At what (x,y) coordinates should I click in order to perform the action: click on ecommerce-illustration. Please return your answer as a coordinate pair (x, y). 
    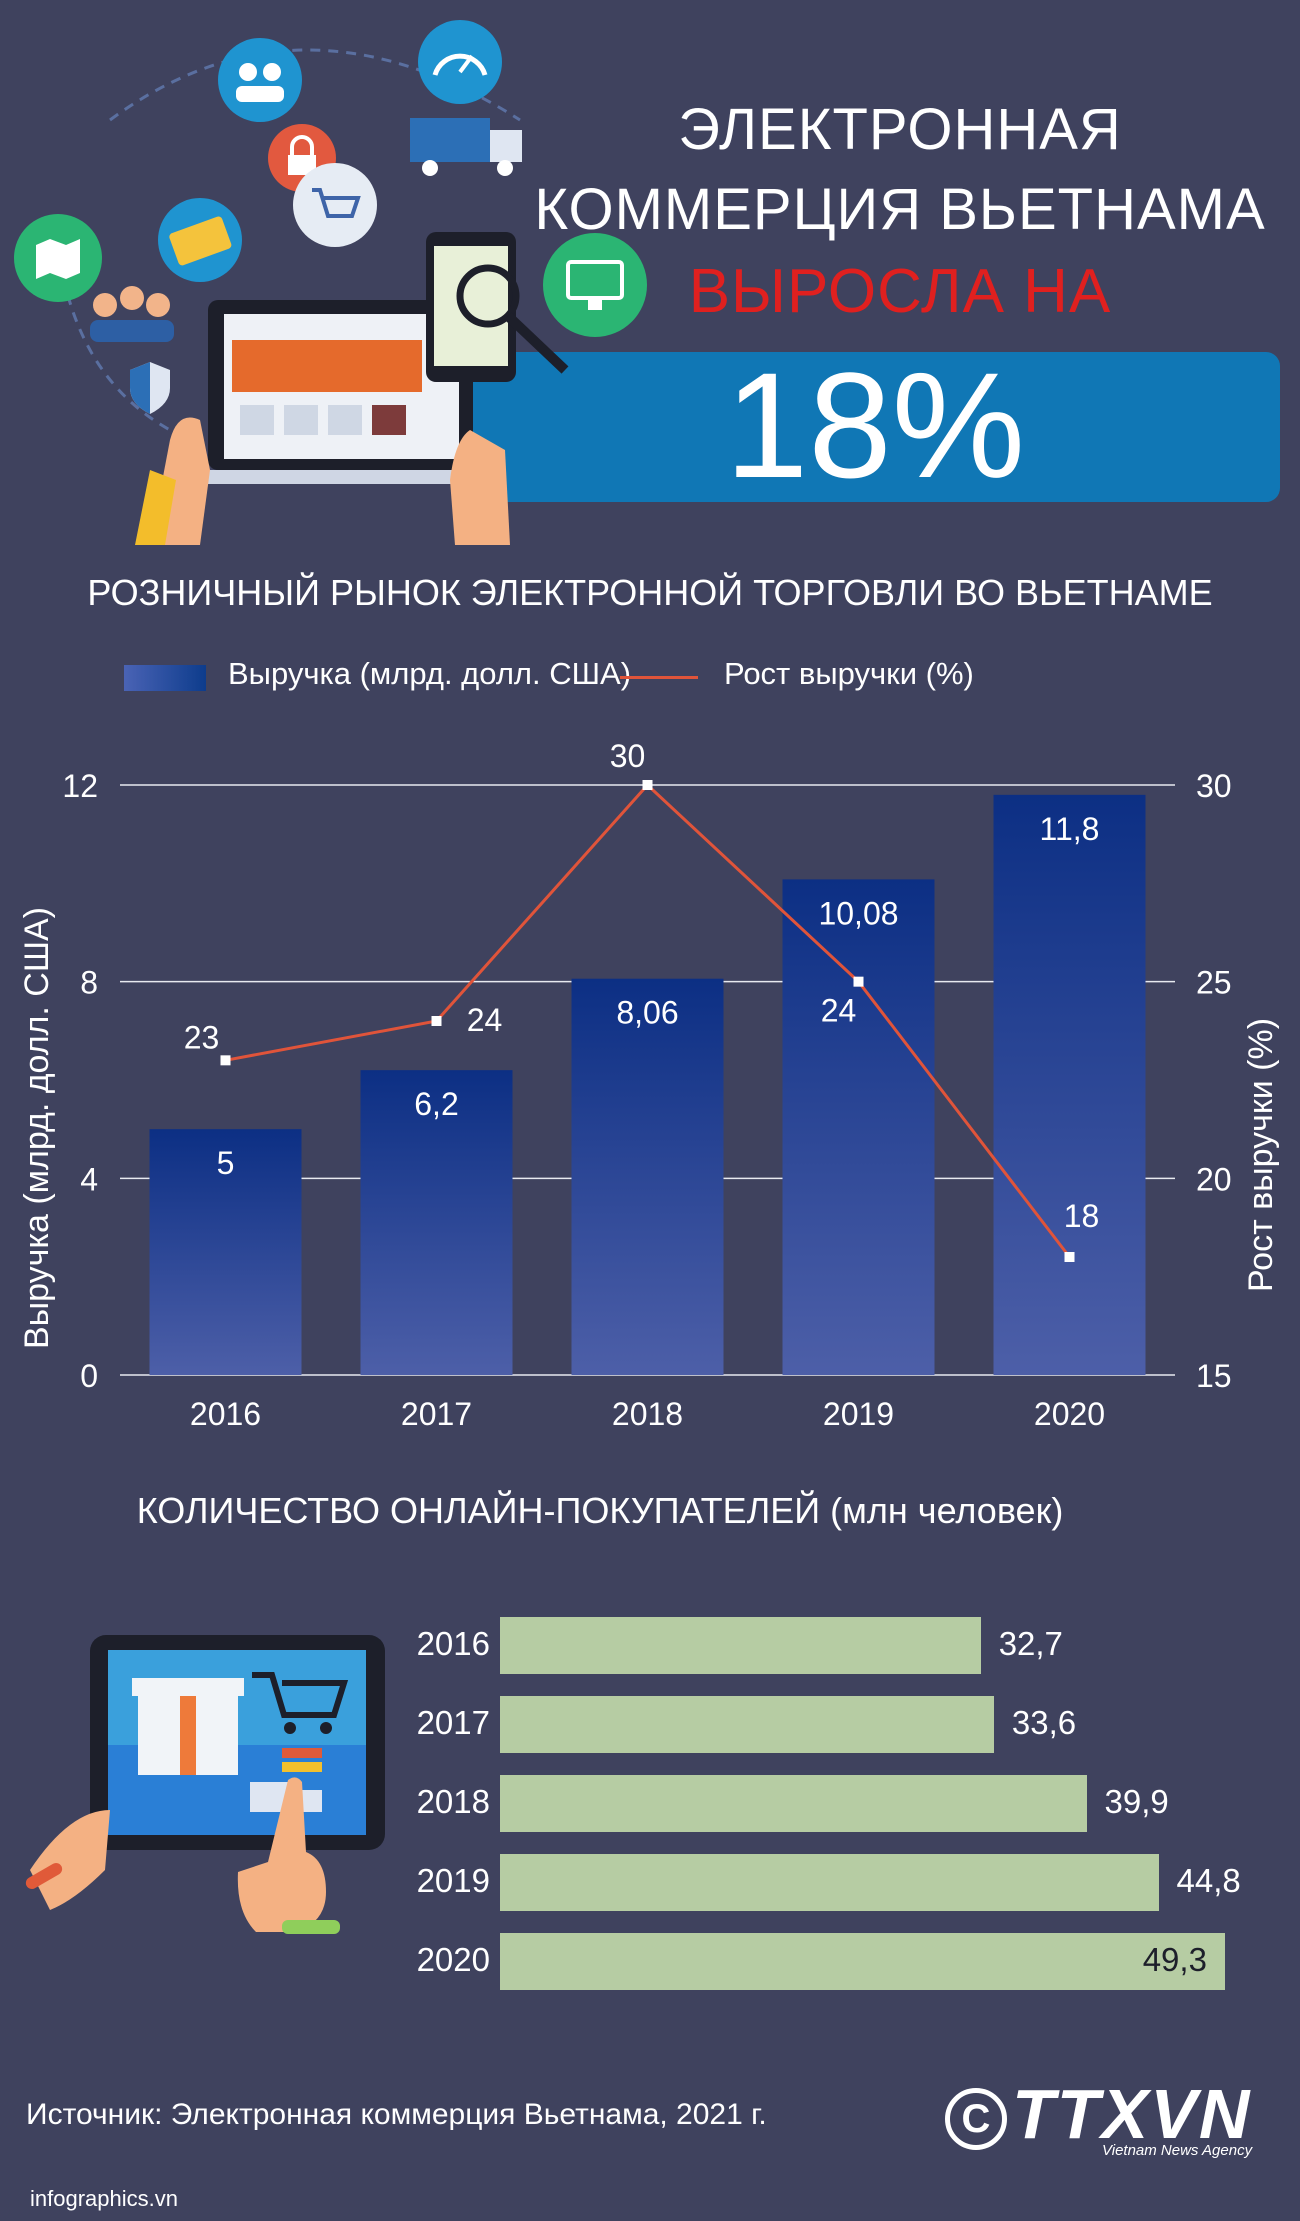
    Looking at the image, I should click on (330, 282).